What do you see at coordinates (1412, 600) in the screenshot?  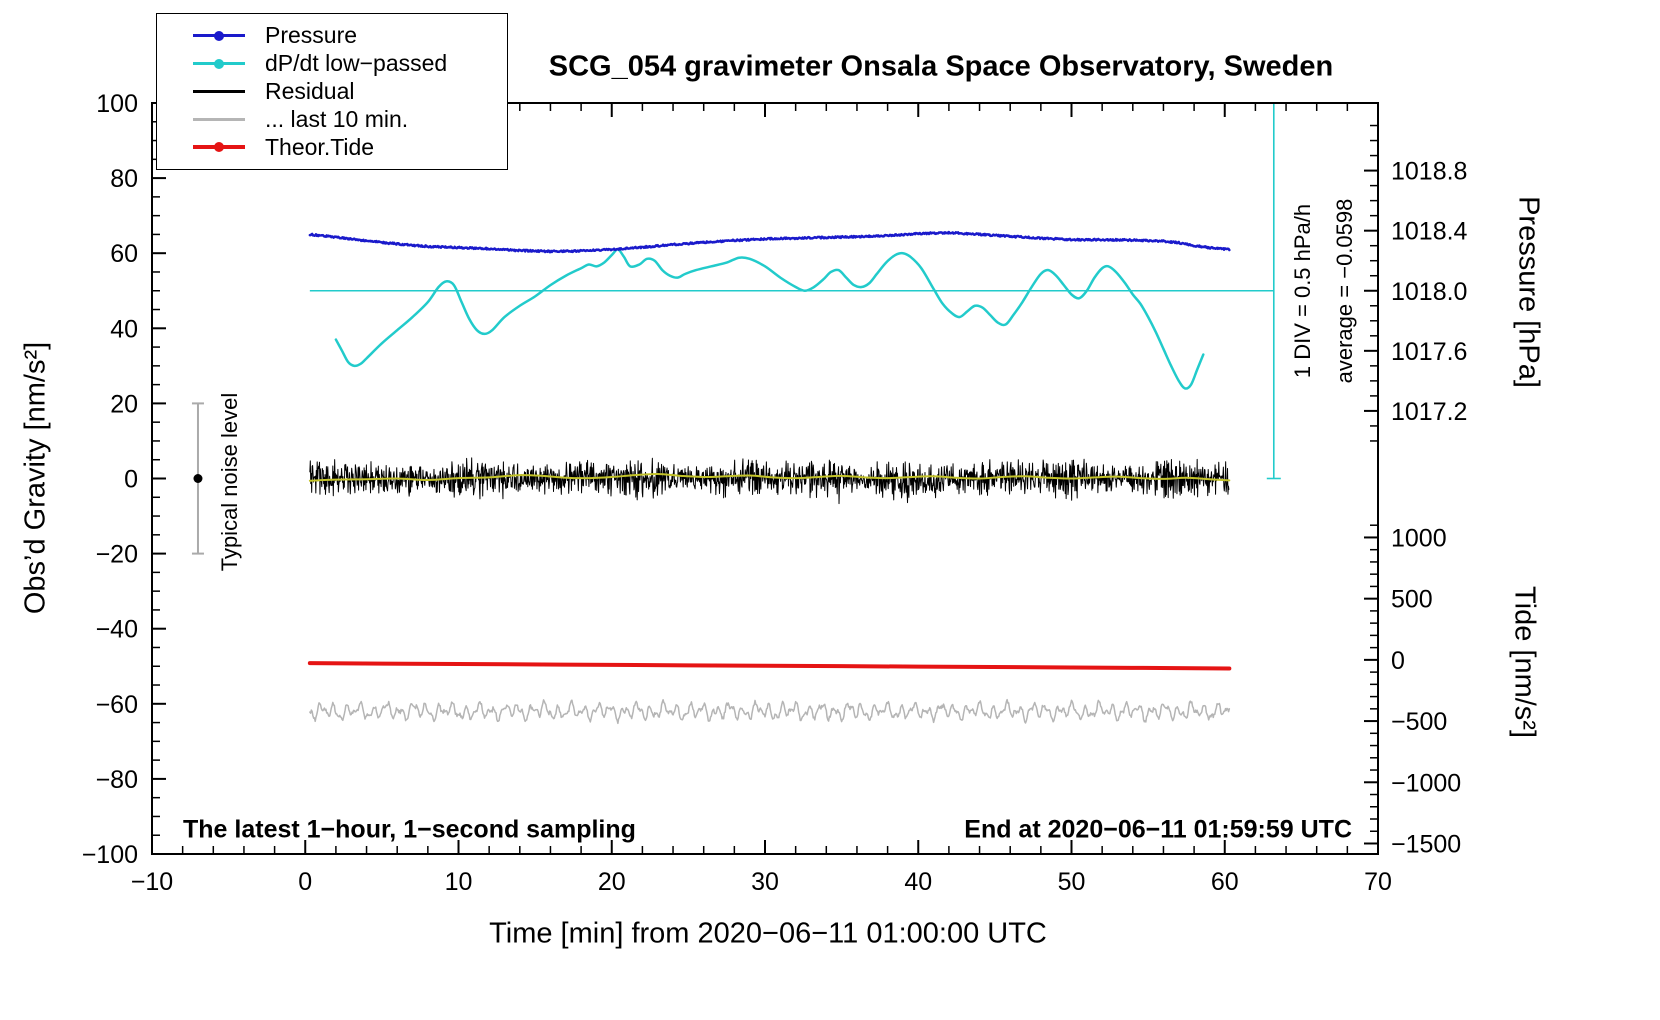 I see `tide-tick-label: 500` at bounding box center [1412, 600].